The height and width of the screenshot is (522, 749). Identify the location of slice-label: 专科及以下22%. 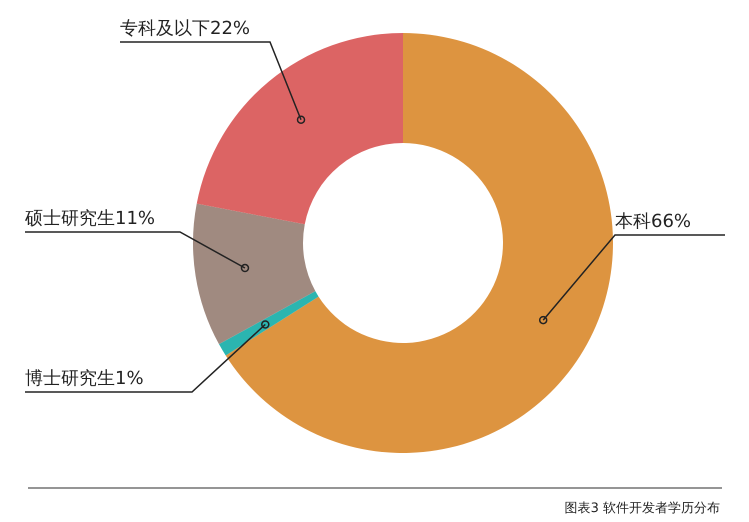
(185, 28).